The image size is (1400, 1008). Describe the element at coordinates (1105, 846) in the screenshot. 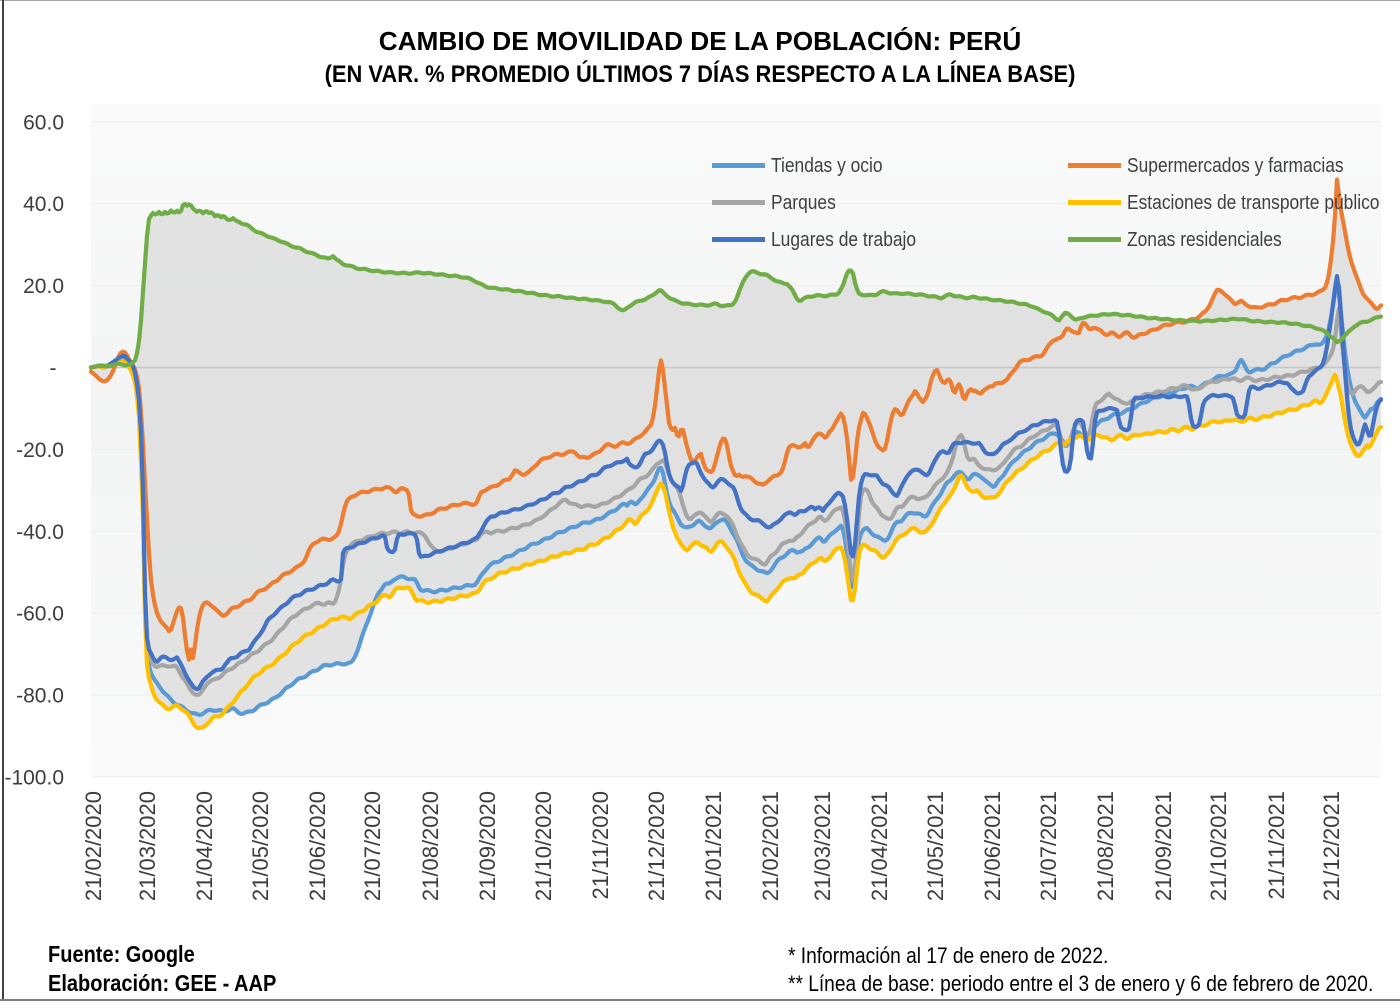

I see `svg-text: 21/08/2021` at that location.